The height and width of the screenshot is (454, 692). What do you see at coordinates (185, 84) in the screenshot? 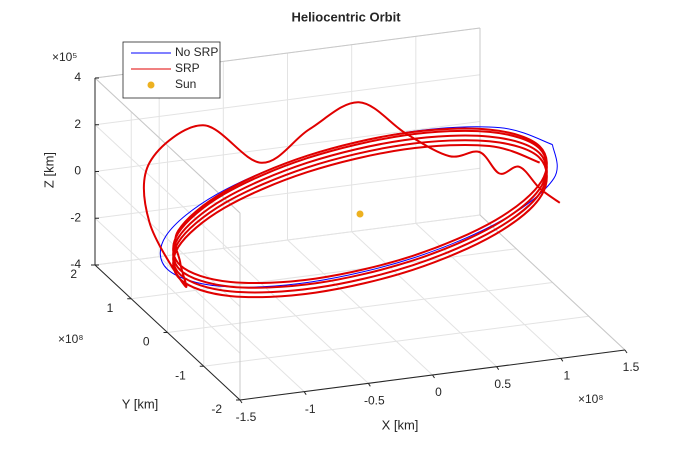
I see `legend-label: Sun` at bounding box center [185, 84].